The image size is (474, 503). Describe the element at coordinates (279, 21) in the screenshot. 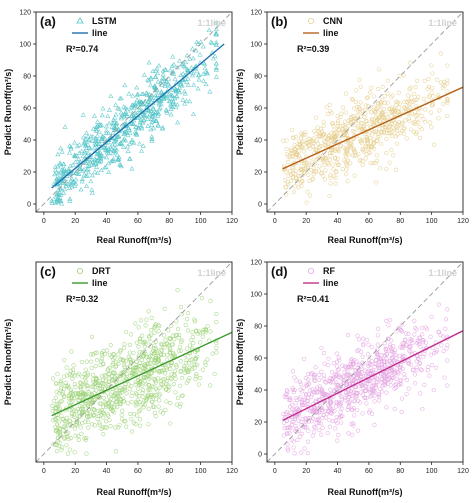

I see `panel-label: (b)` at that location.